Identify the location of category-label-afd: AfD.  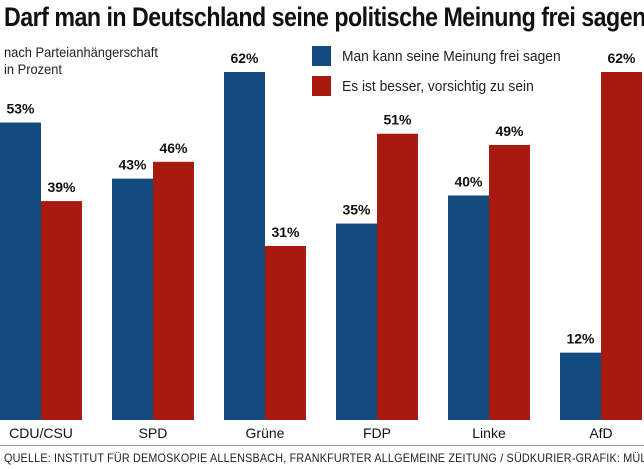
(600, 433).